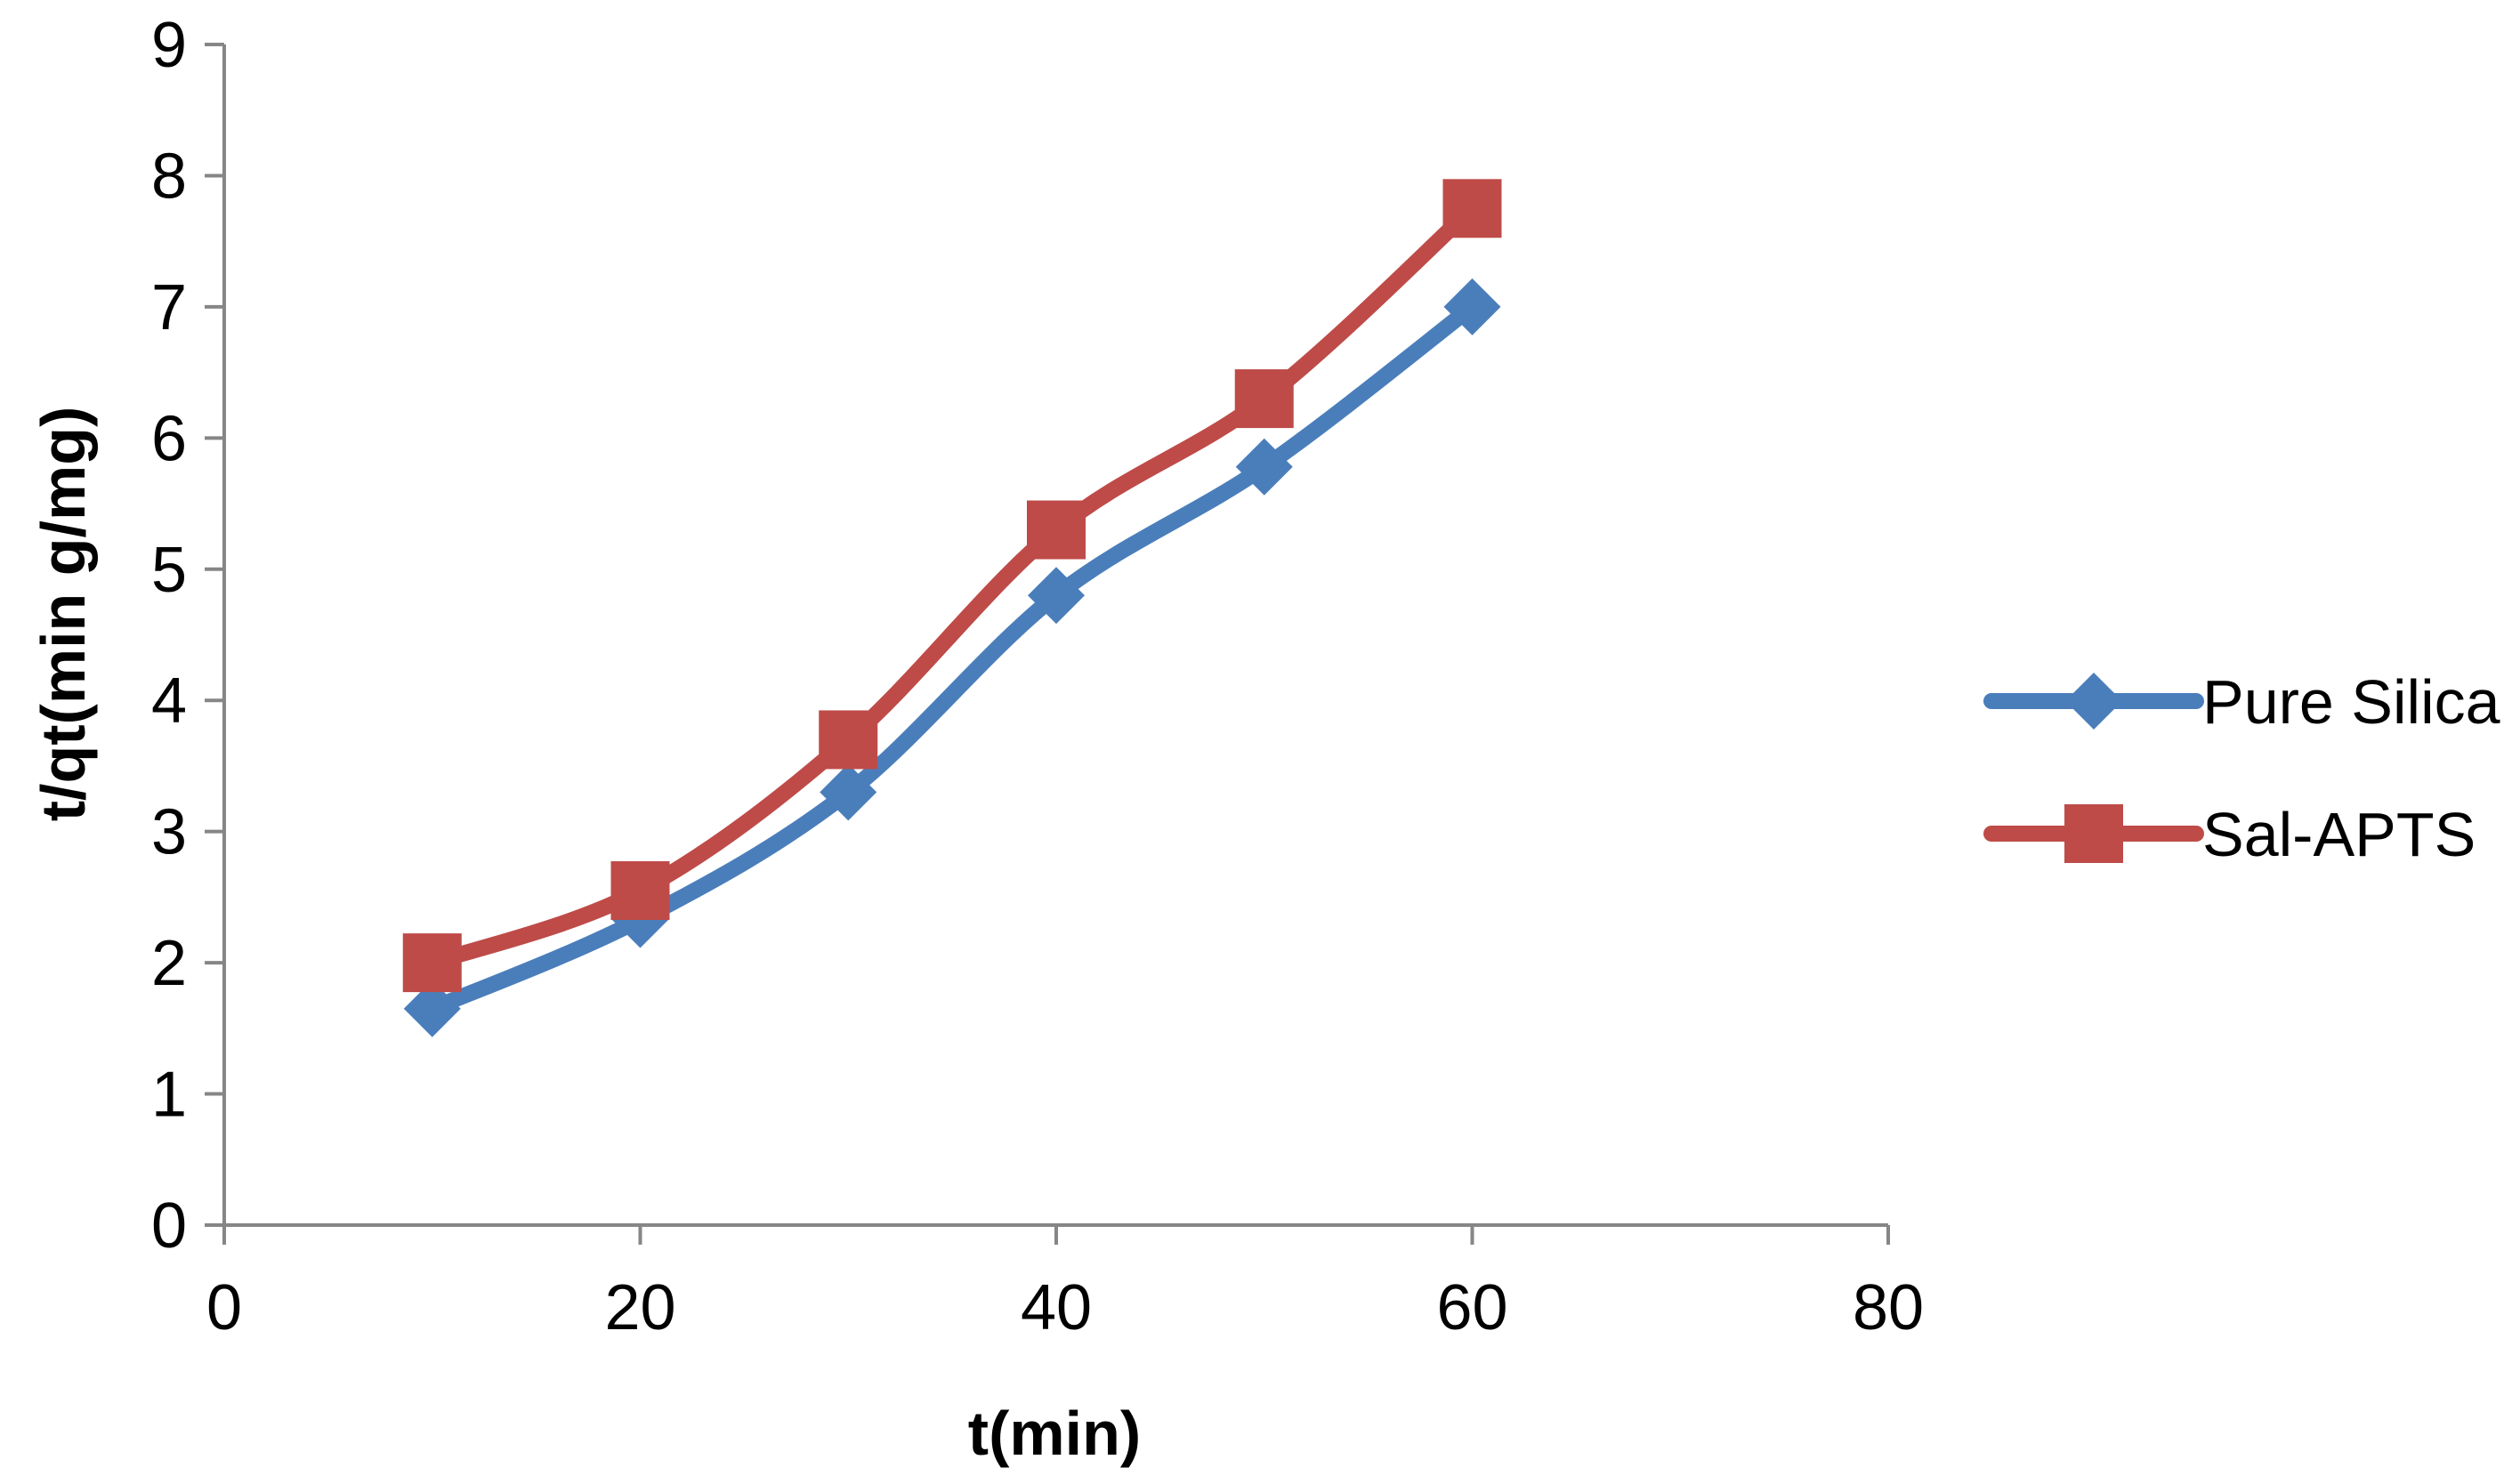  I want to click on y-tick-label: 0, so click(169, 1226).